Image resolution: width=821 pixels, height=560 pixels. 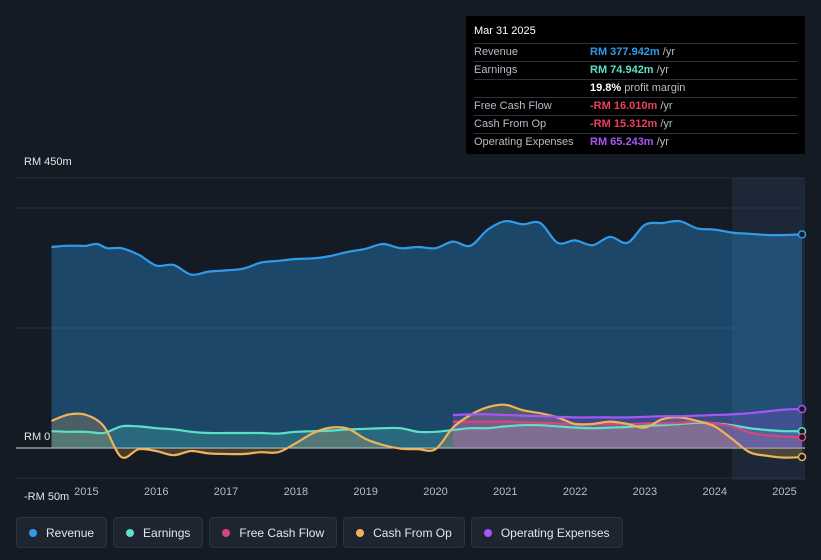 I want to click on legend-label: Cash From Op, so click(x=412, y=532).